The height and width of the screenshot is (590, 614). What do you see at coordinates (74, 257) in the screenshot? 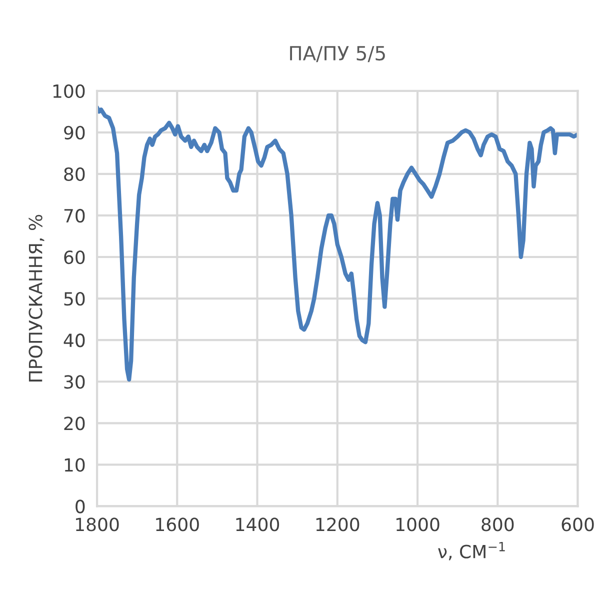
I see `y-tick-label: 60` at bounding box center [74, 257].